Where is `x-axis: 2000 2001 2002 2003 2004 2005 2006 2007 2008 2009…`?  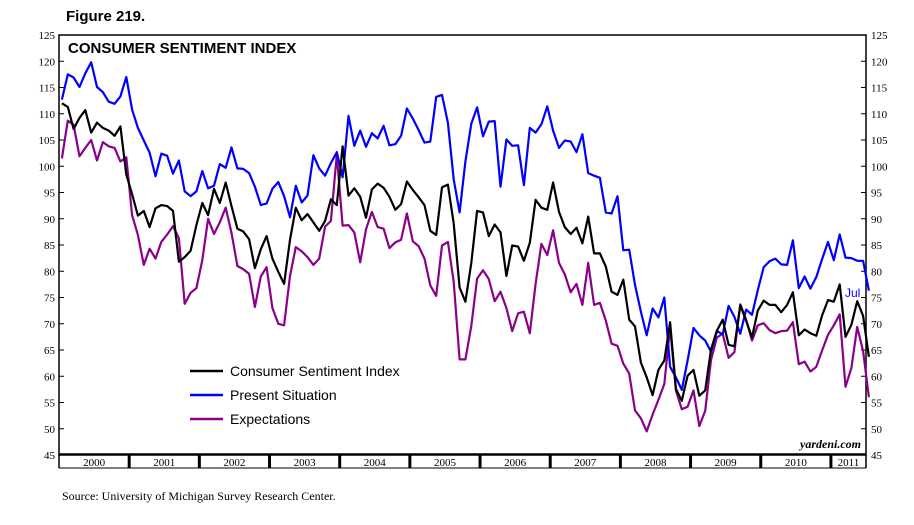 x-axis: 2000 2001 2002 2003 2004 2005 2006 2007 2008 2009… is located at coordinates (462, 461).